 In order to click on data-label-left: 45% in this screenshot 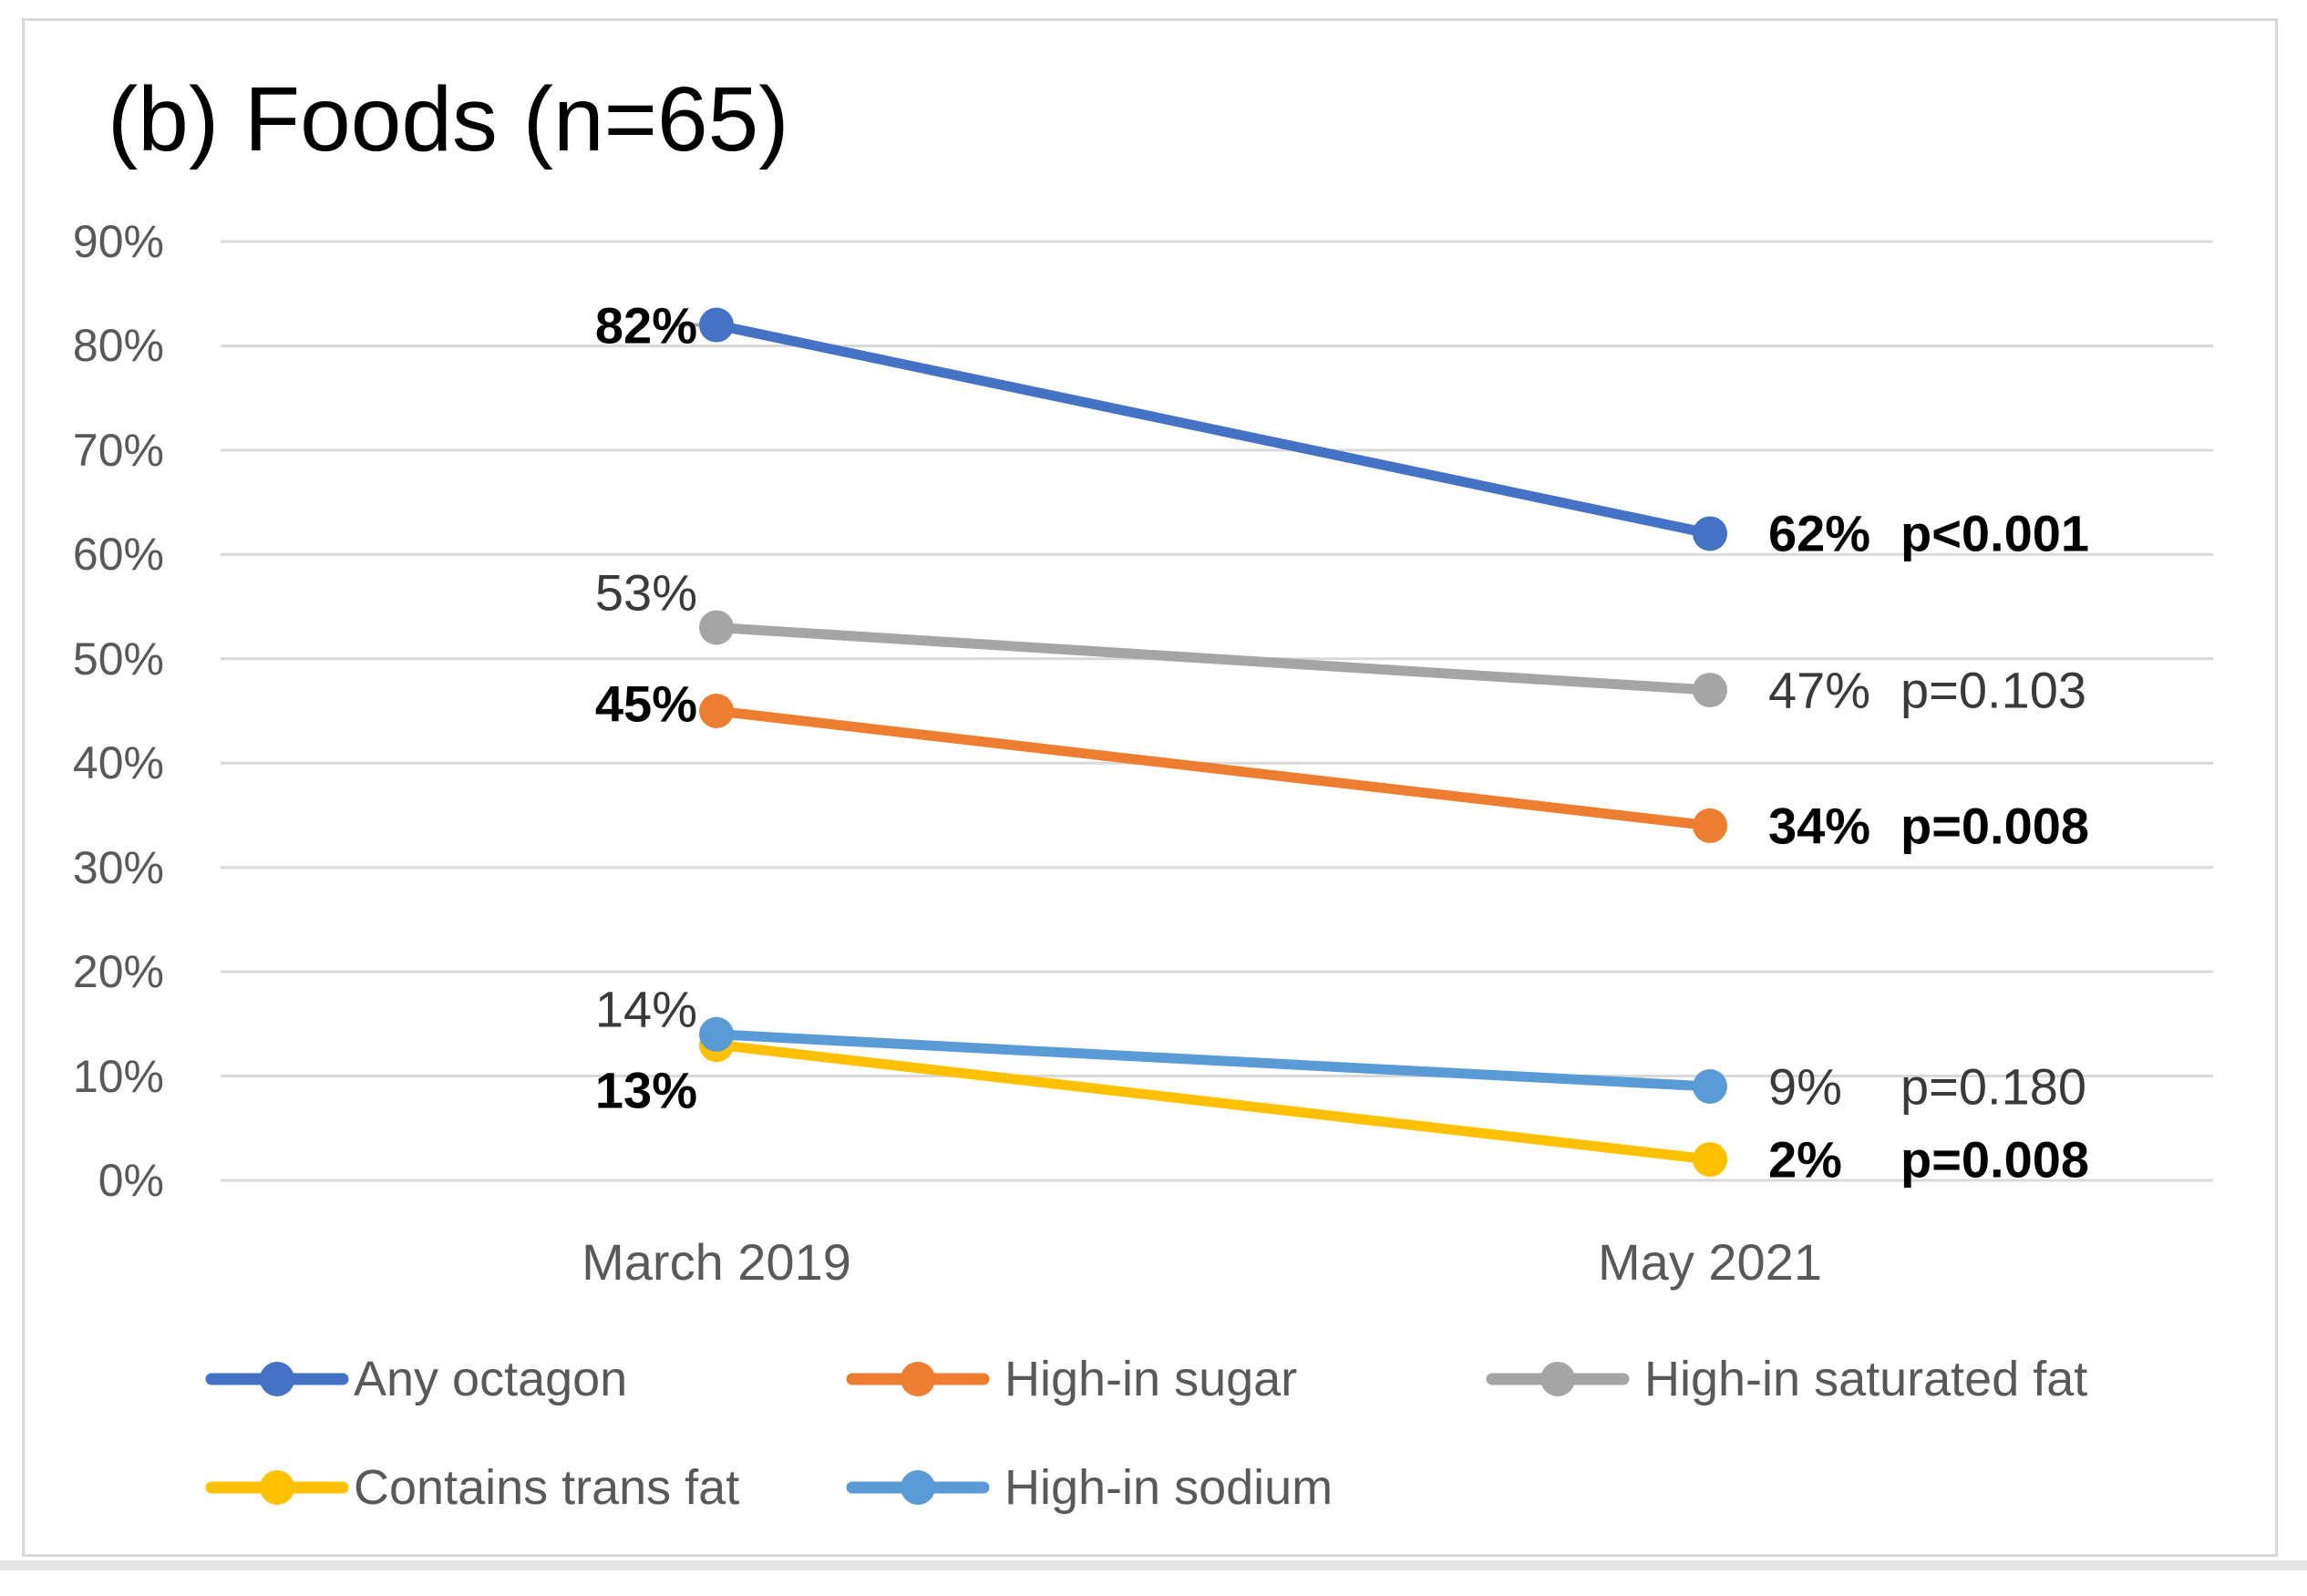, I will do `click(646, 703)`.